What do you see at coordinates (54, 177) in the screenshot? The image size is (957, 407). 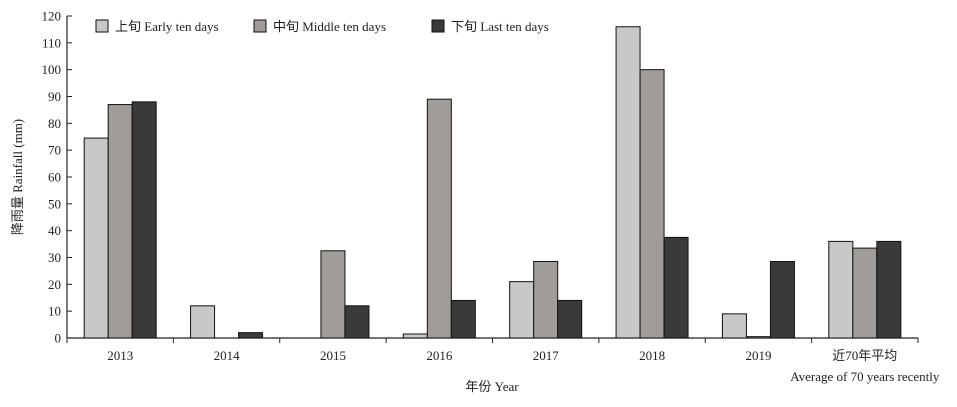 I see `y-tick-label: 60` at bounding box center [54, 177].